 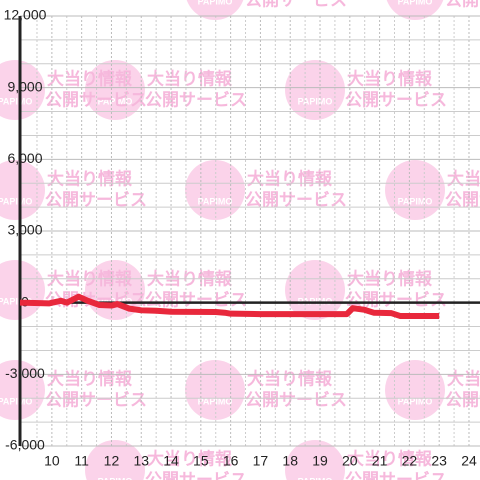 What do you see at coordinates (52, 461) in the screenshot?
I see `x-tick-label: 10` at bounding box center [52, 461].